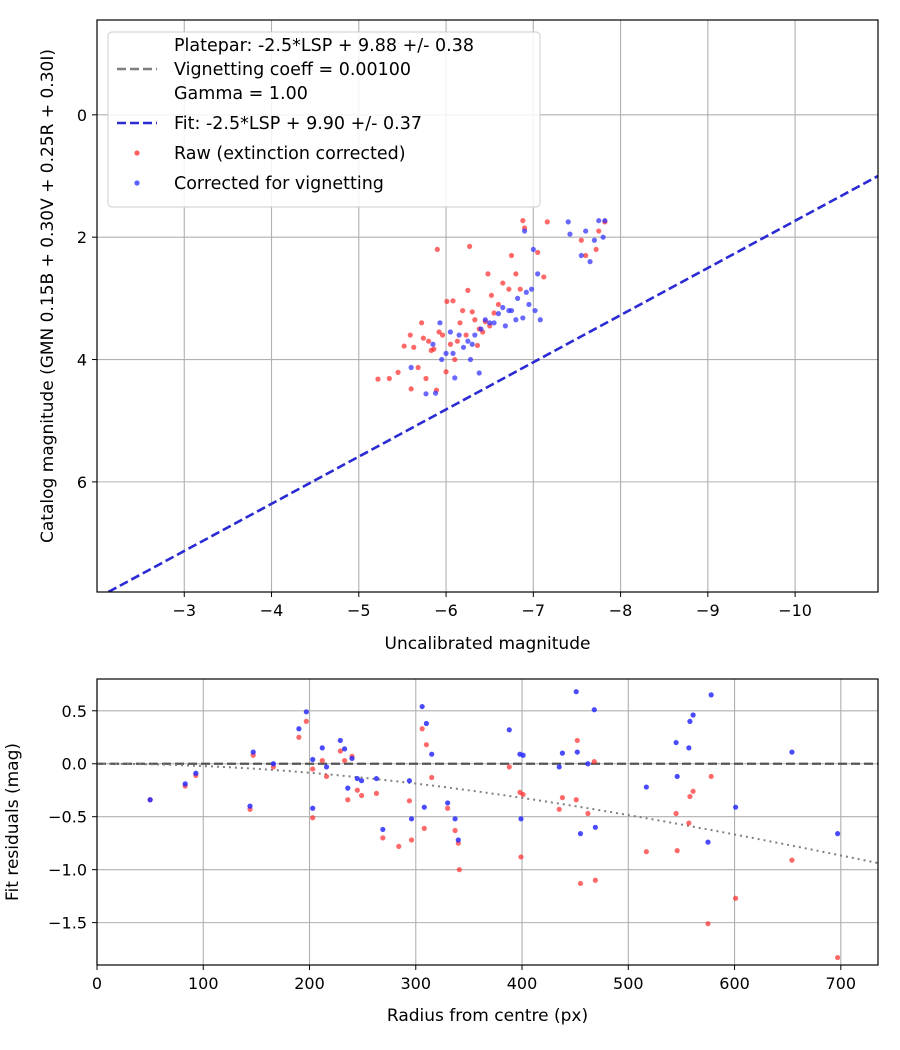 The width and height of the screenshot is (900, 1050). Describe the element at coordinates (82, 482) in the screenshot. I see `top-y-tick-label: 6` at that location.